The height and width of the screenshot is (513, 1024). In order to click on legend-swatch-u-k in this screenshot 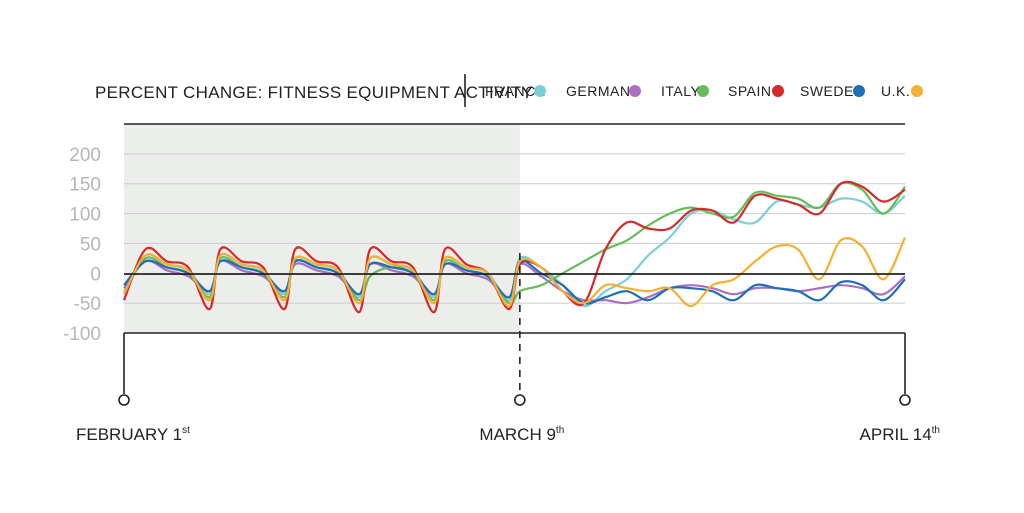, I will do `click(917, 91)`.